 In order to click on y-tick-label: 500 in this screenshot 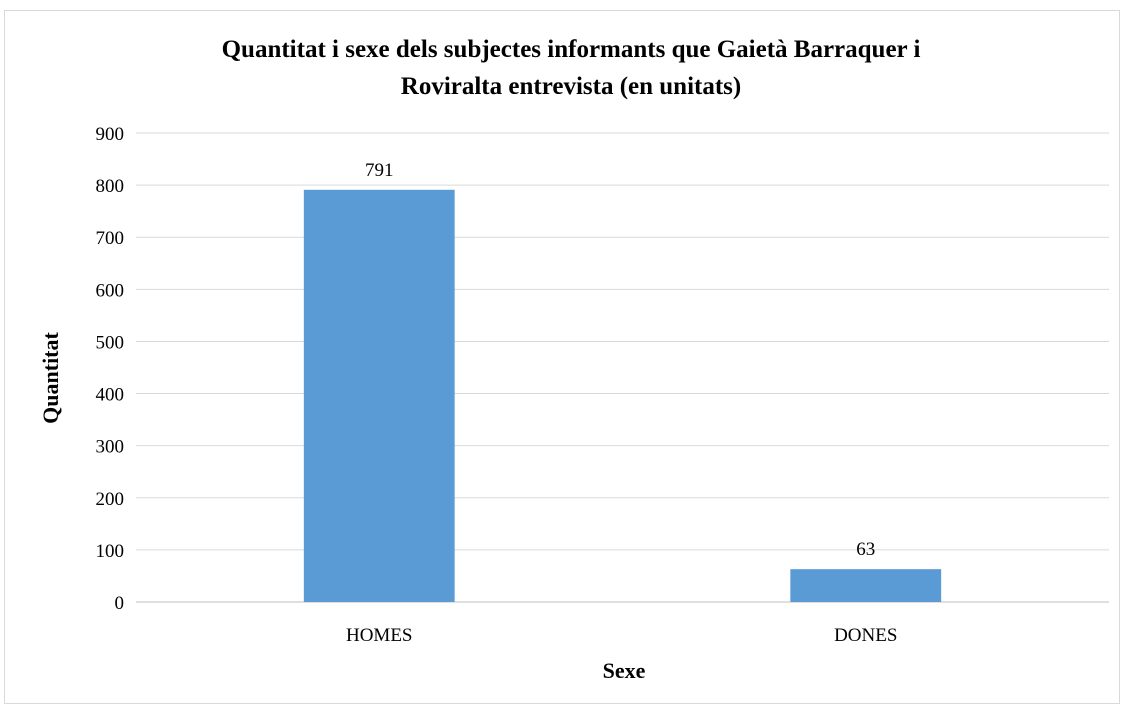, I will do `click(110, 342)`.